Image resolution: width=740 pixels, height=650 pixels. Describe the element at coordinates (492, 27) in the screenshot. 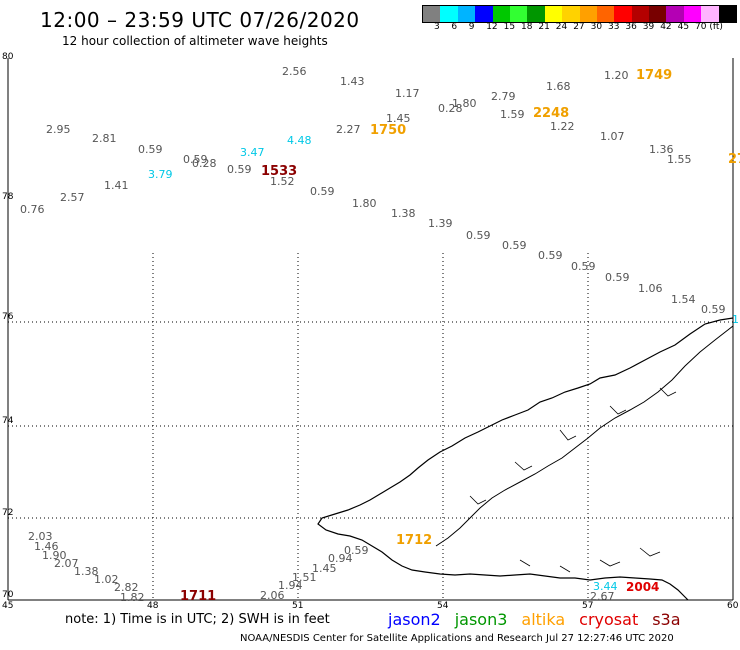

I see `color-scale-label: 12` at that location.